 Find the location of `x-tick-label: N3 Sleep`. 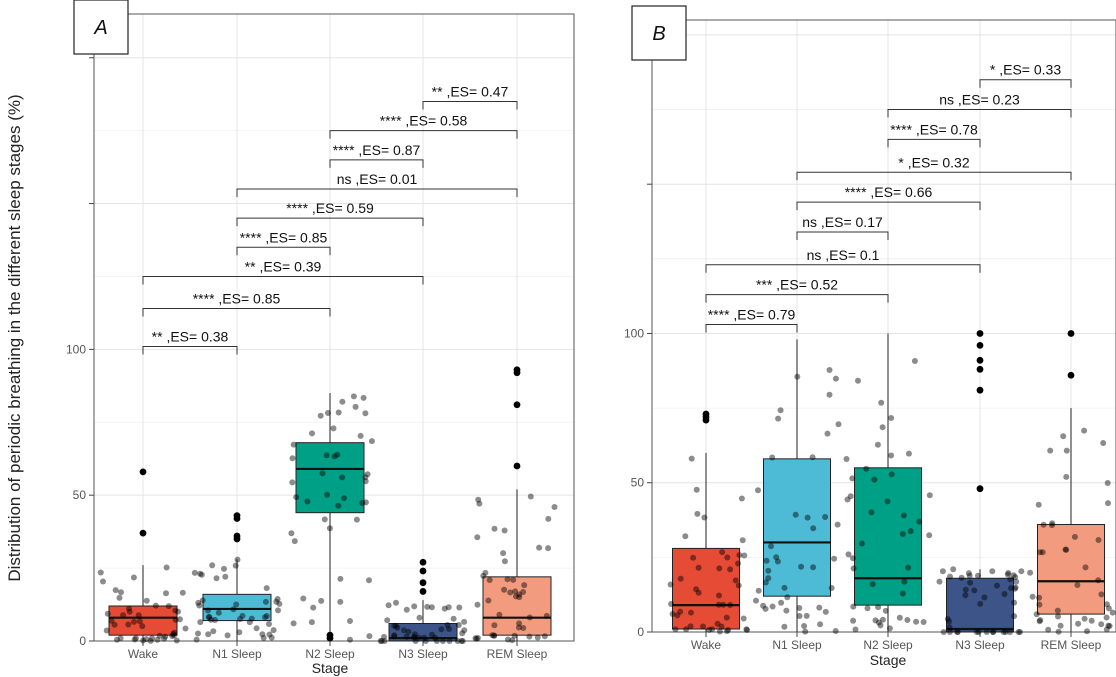

x-tick-label: N3 Sleep is located at coordinates (423, 654).